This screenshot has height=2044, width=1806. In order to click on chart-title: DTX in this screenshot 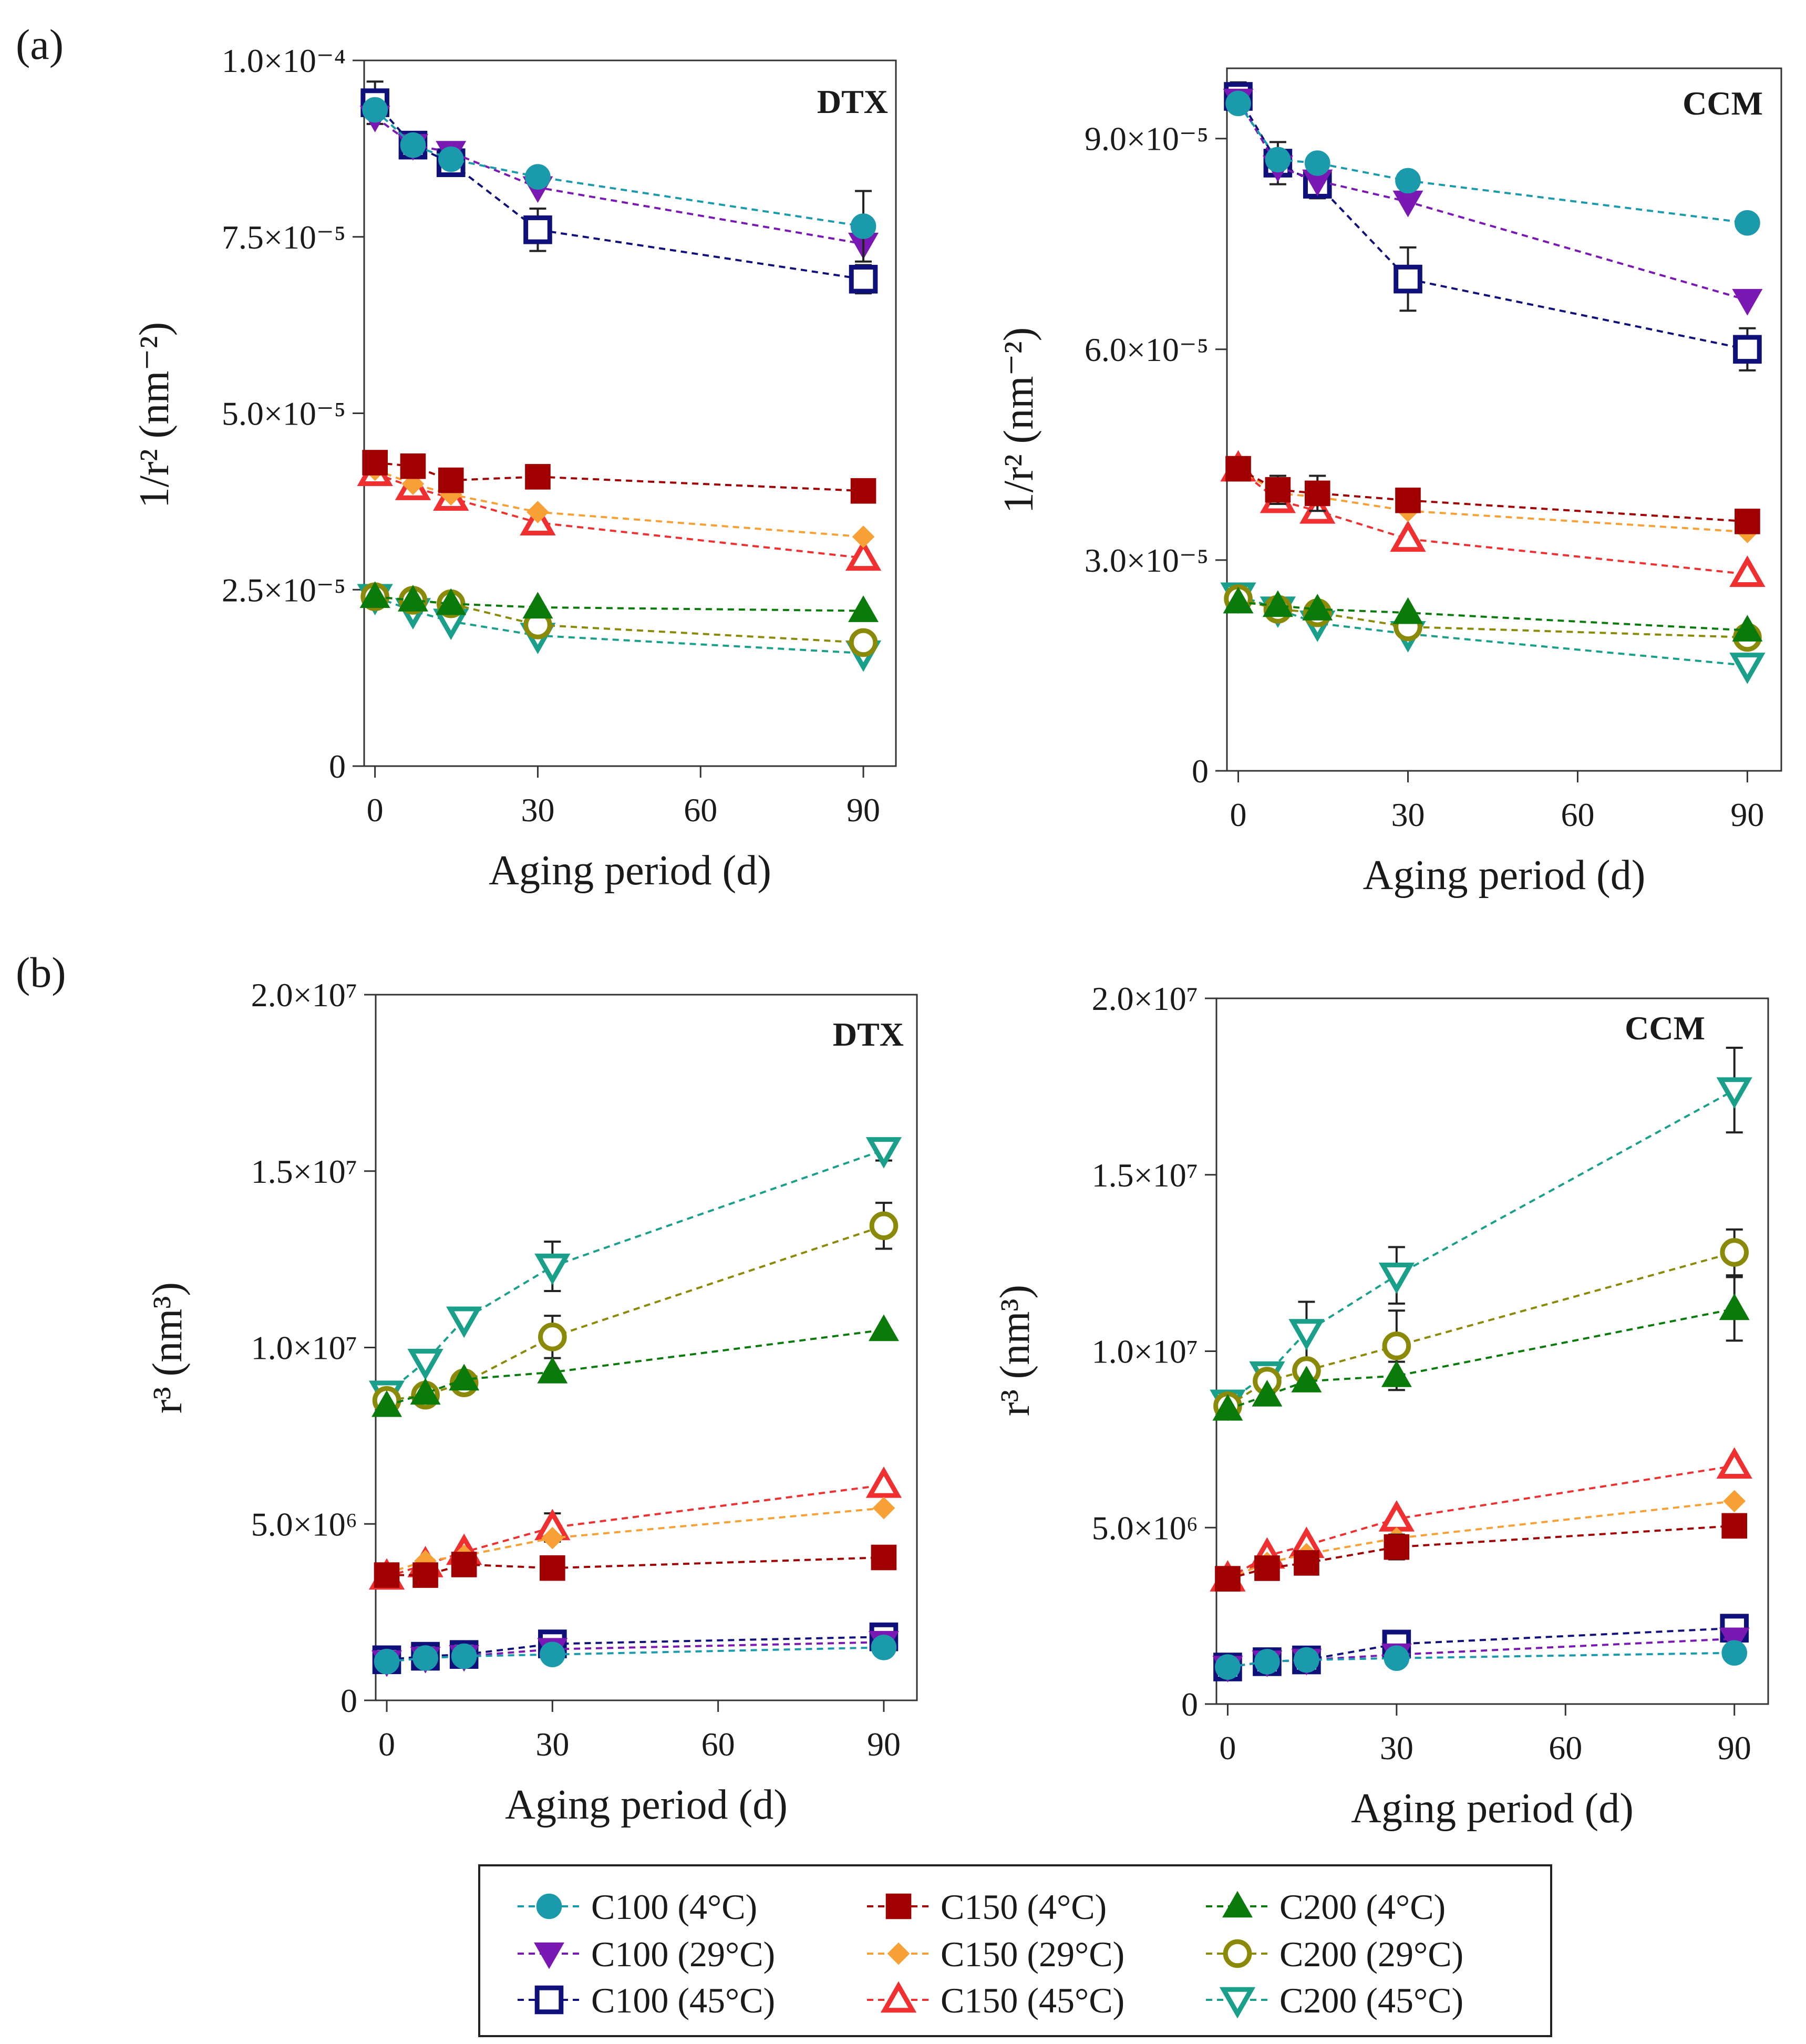, I will do `click(853, 101)`.